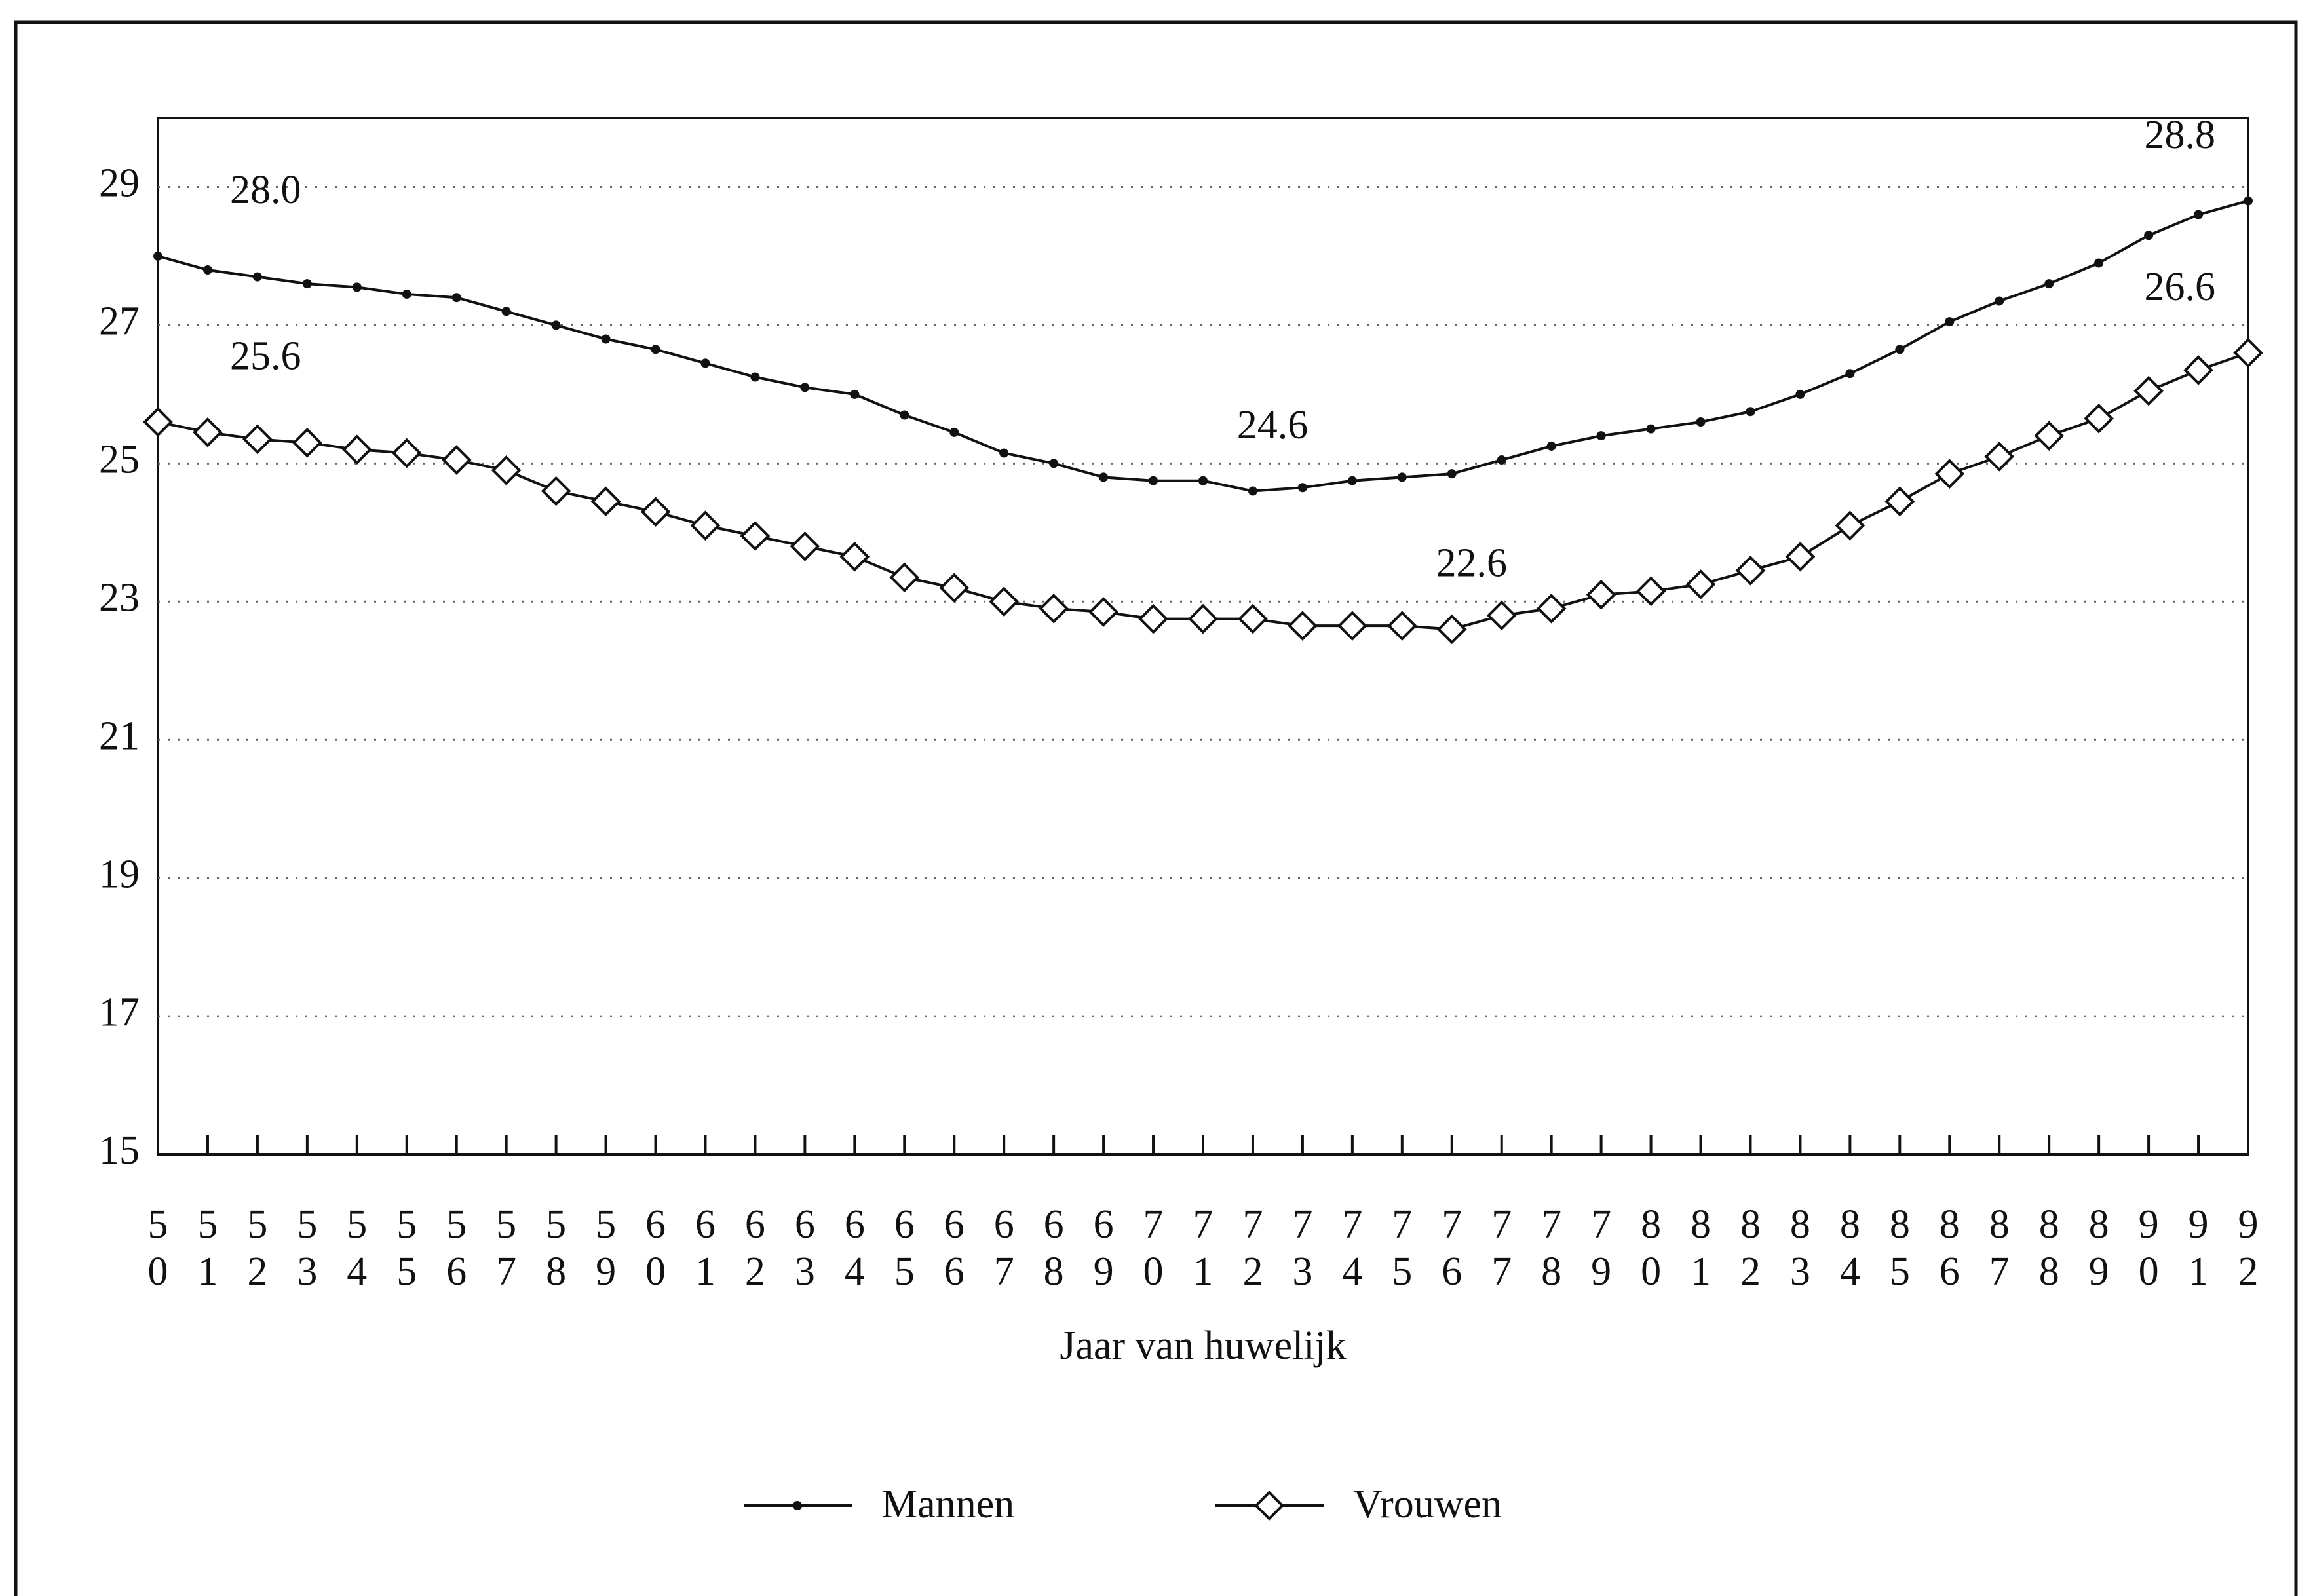 The width and height of the screenshot is (2313, 1596). What do you see at coordinates (904, 1249) in the screenshot?
I see `x-tick-label: 65` at bounding box center [904, 1249].